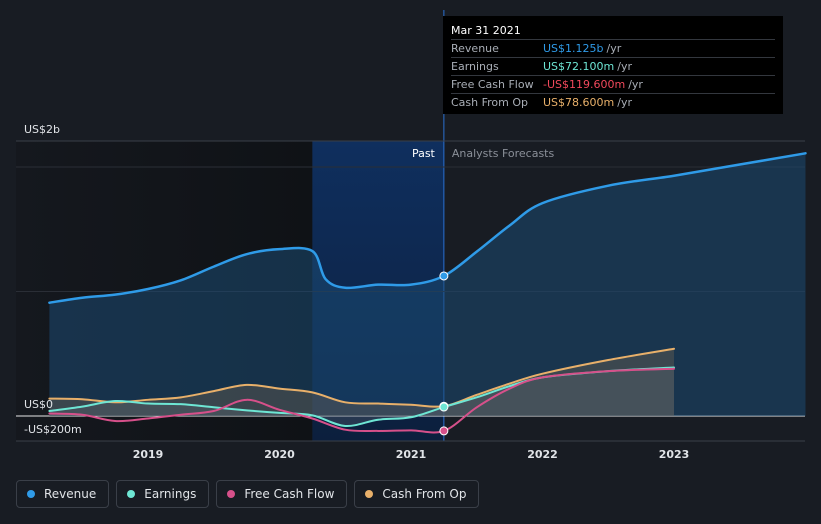 The height and width of the screenshot is (524, 821). I want to click on past-label: Past, so click(424, 153).